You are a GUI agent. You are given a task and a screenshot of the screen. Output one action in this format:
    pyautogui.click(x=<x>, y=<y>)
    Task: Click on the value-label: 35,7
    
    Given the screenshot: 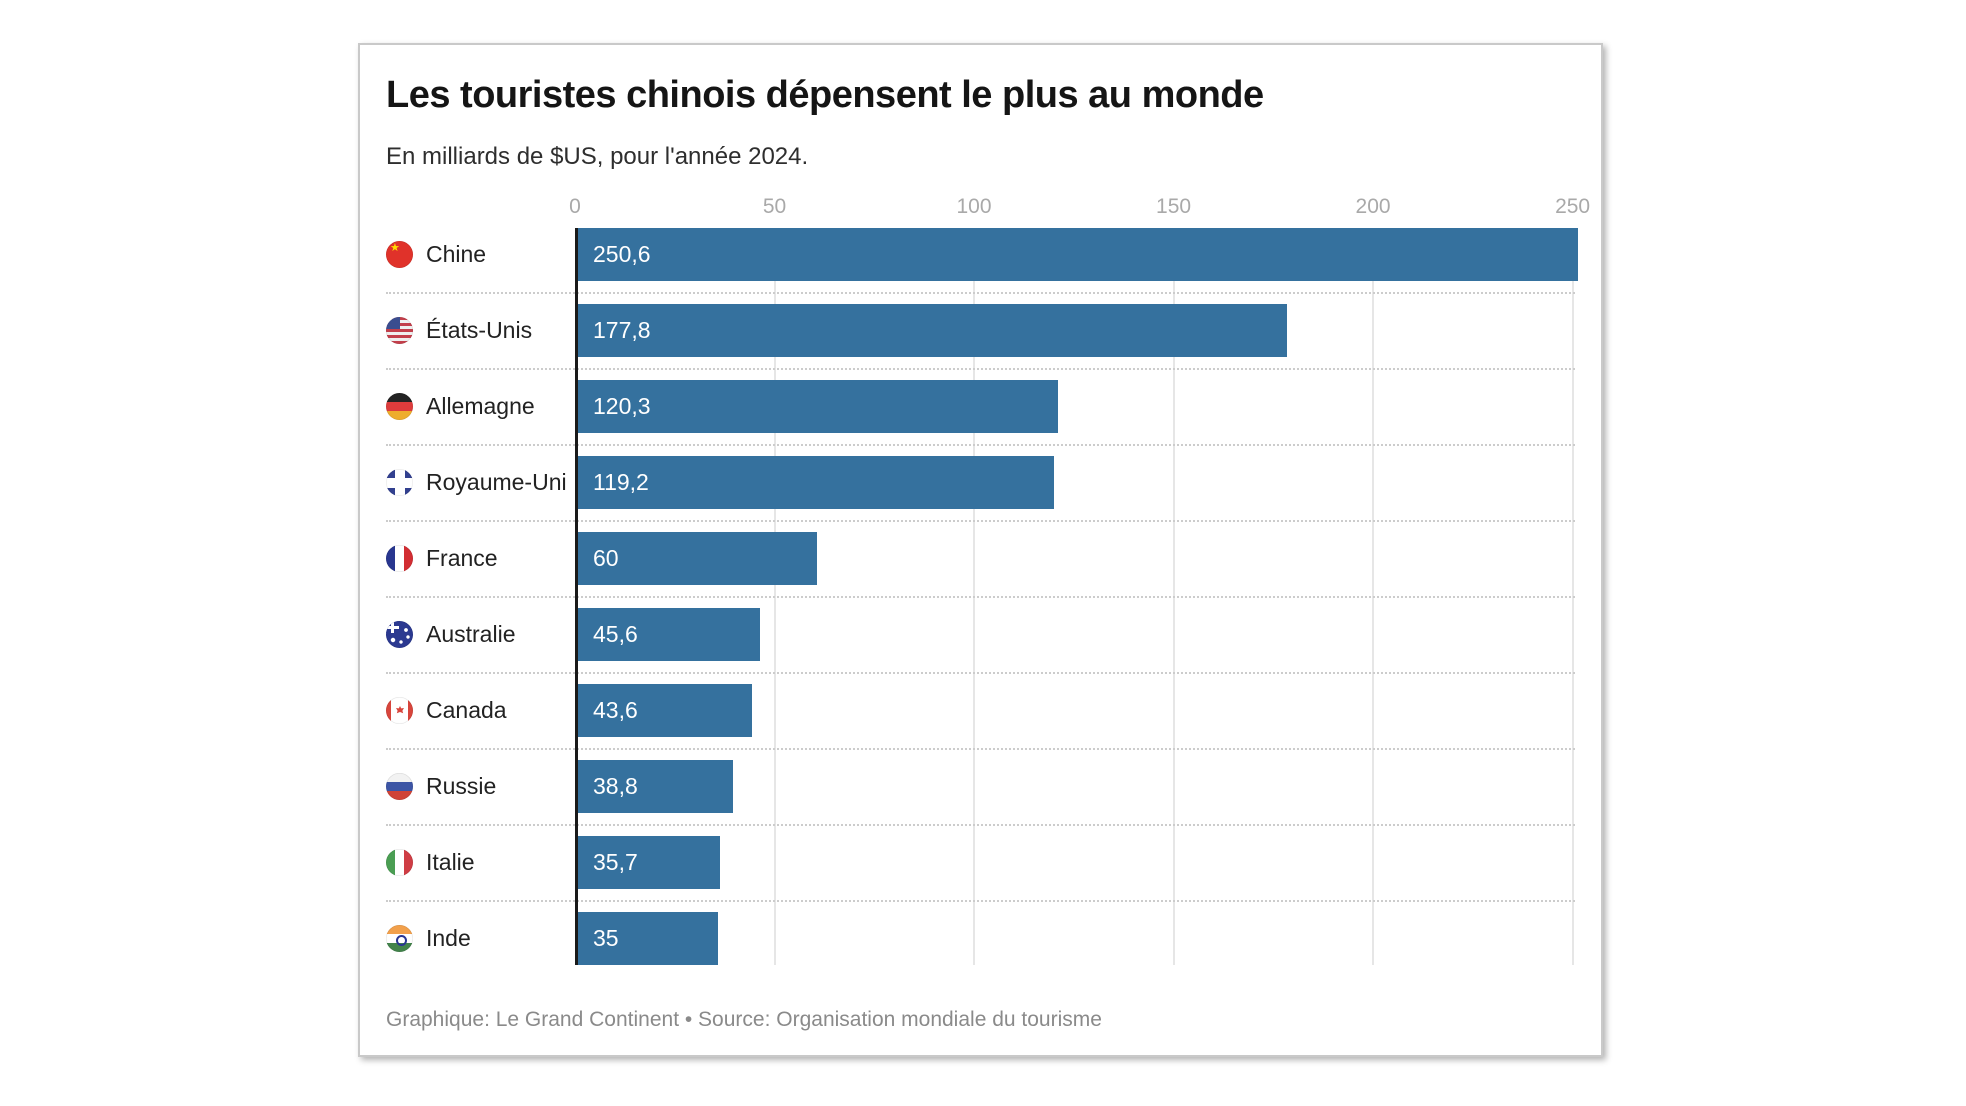 What is the action you would take?
    pyautogui.click(x=615, y=862)
    